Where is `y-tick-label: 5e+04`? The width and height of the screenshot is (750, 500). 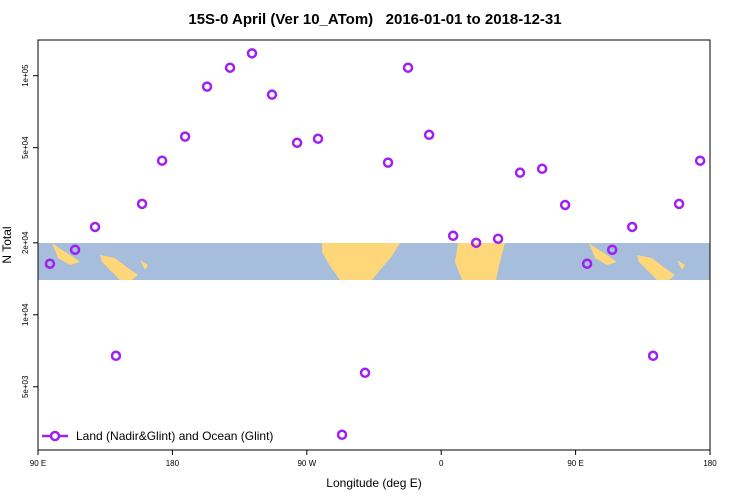 y-tick-label: 5e+04 is located at coordinates (25, 147).